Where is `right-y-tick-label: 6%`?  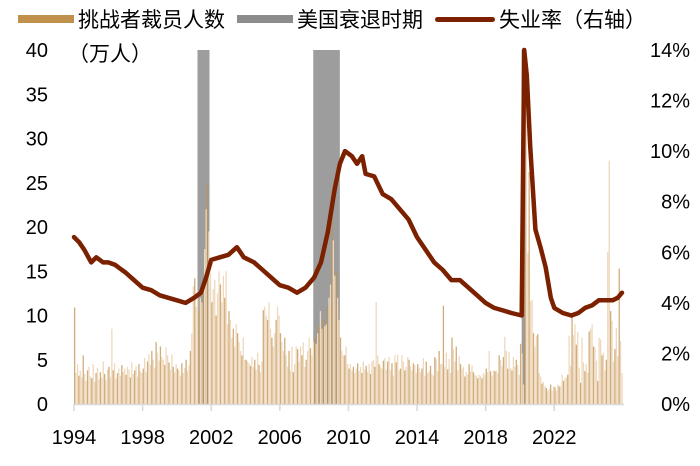
right-y-tick-label: 6% is located at coordinates (675, 253).